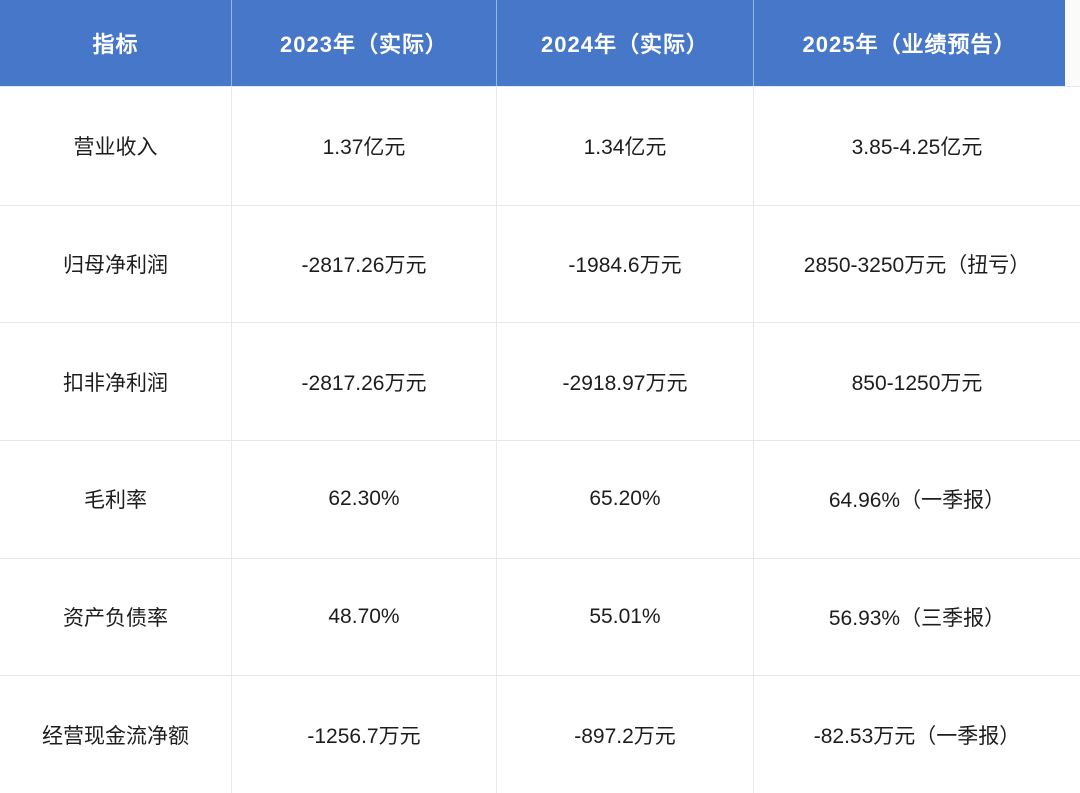  Describe the element at coordinates (625, 43) in the screenshot. I see `header-cell-2024: 2024年（实际）` at that location.